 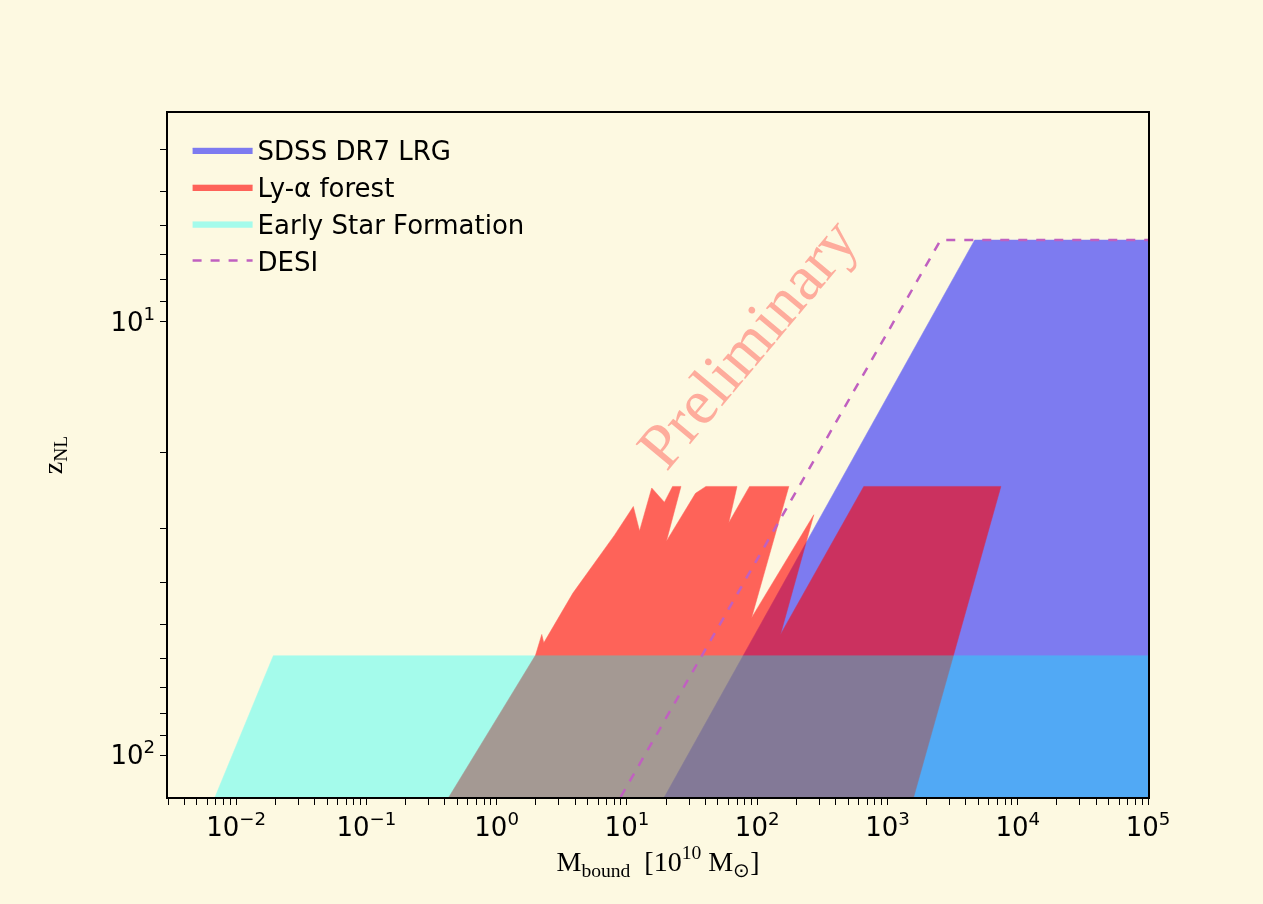 I want to click on x-tick-label: 10$^{4}$, so click(x=1018, y=825).